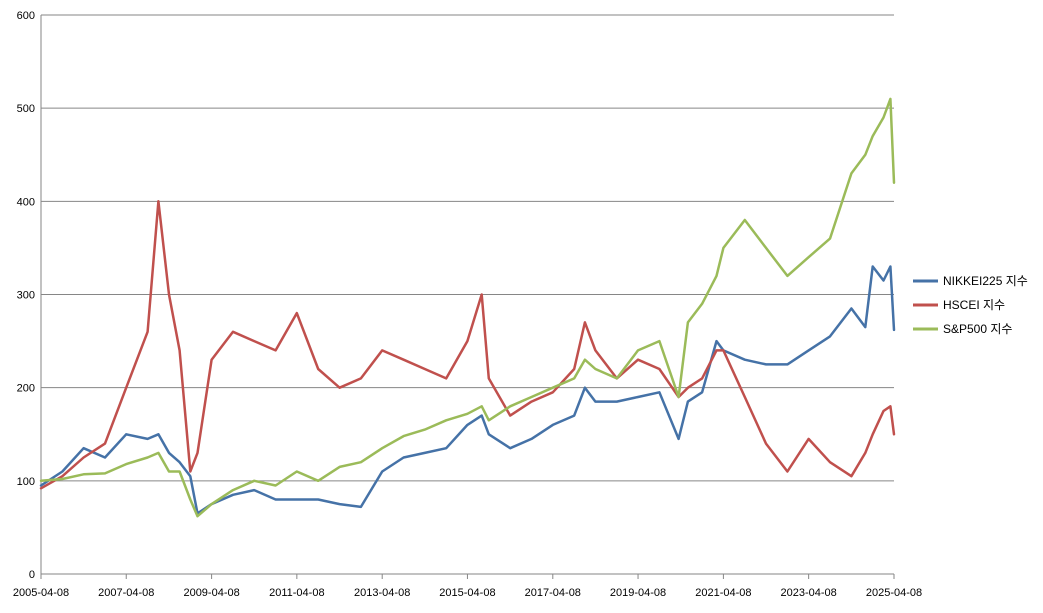 This screenshot has height=613, width=1043. What do you see at coordinates (41, 593) in the screenshot?
I see `x-tick-label: 2005-04-08` at bounding box center [41, 593].